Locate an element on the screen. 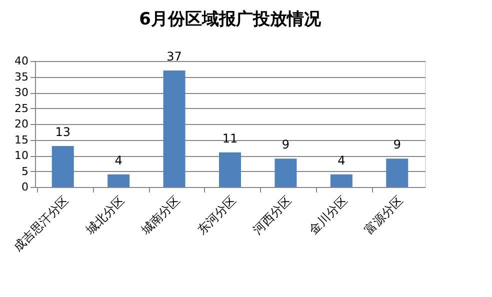 The width and height of the screenshot is (492, 297). data-label: 37 is located at coordinates (174, 56).